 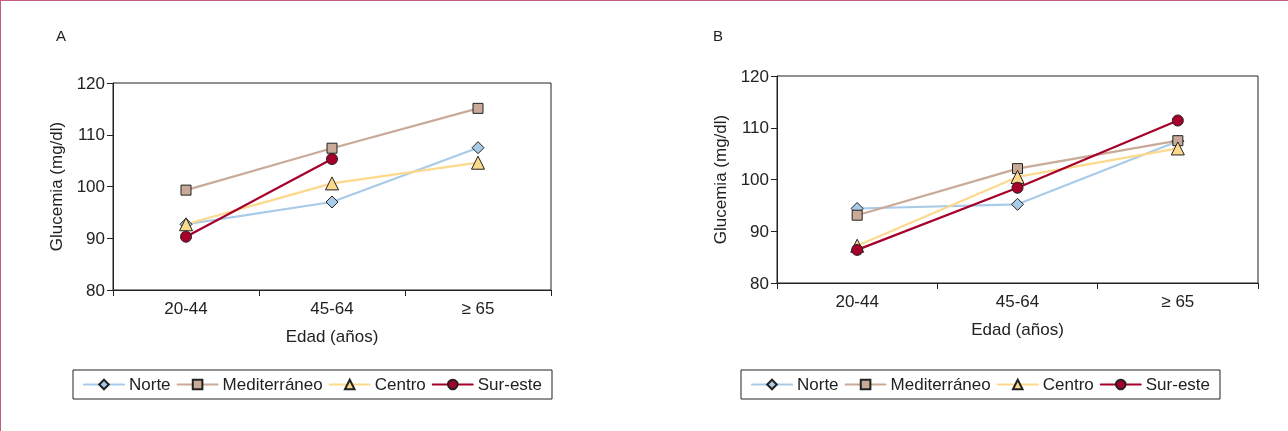 What do you see at coordinates (61, 35) in the screenshot?
I see `chart-title: A` at bounding box center [61, 35].